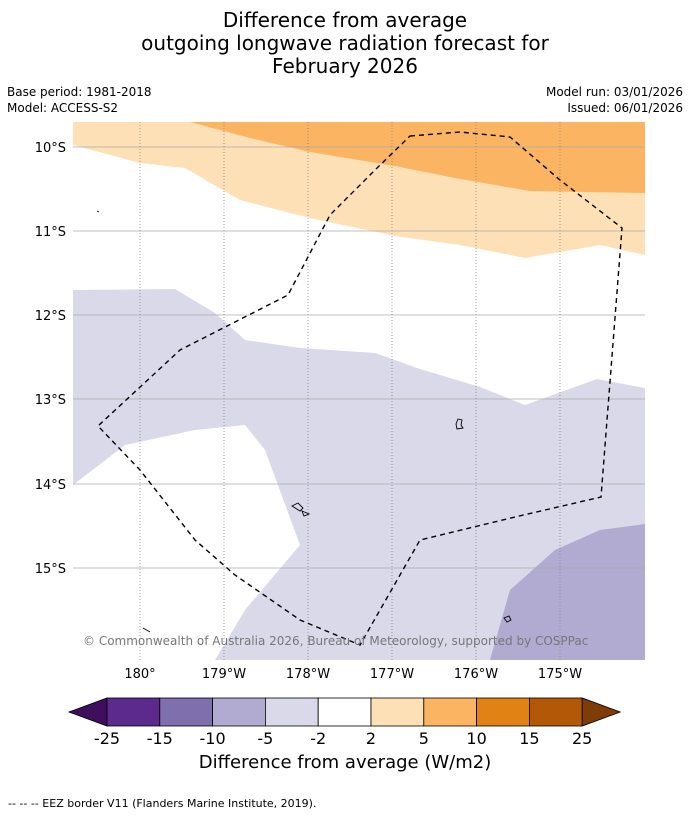  Describe the element at coordinates (224, 674) in the screenshot. I see `lon-label: 179°W` at that location.